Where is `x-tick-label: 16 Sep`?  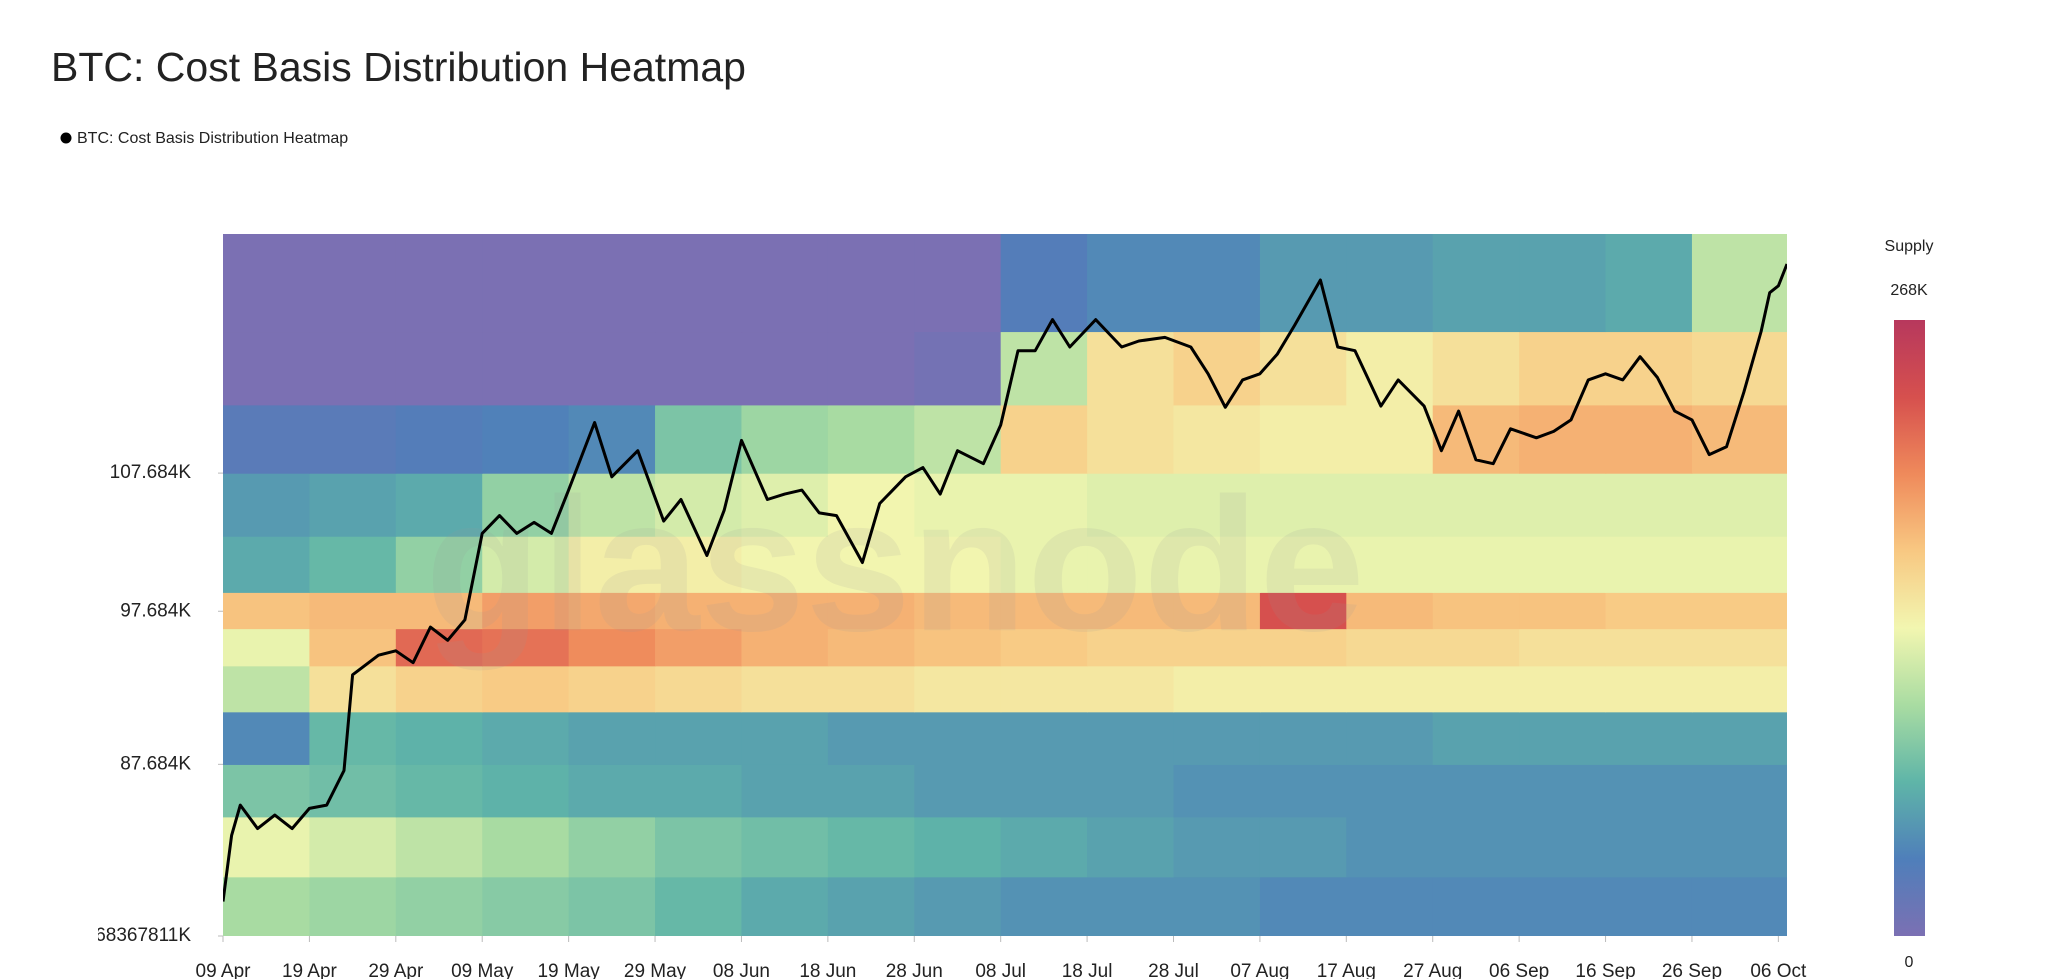
x-tick-label: 16 Sep is located at coordinates (1605, 970).